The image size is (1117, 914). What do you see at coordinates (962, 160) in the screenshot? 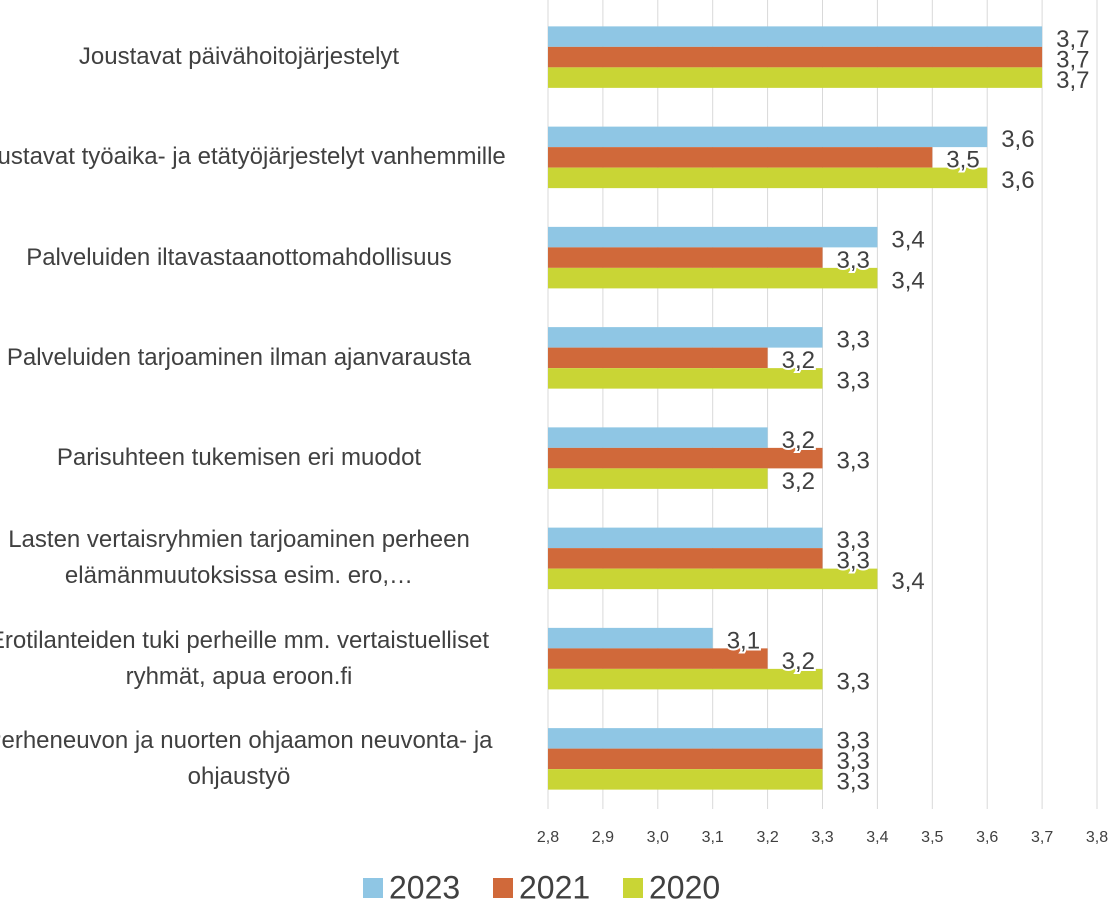
I see `data-label: 3,5` at bounding box center [962, 160].